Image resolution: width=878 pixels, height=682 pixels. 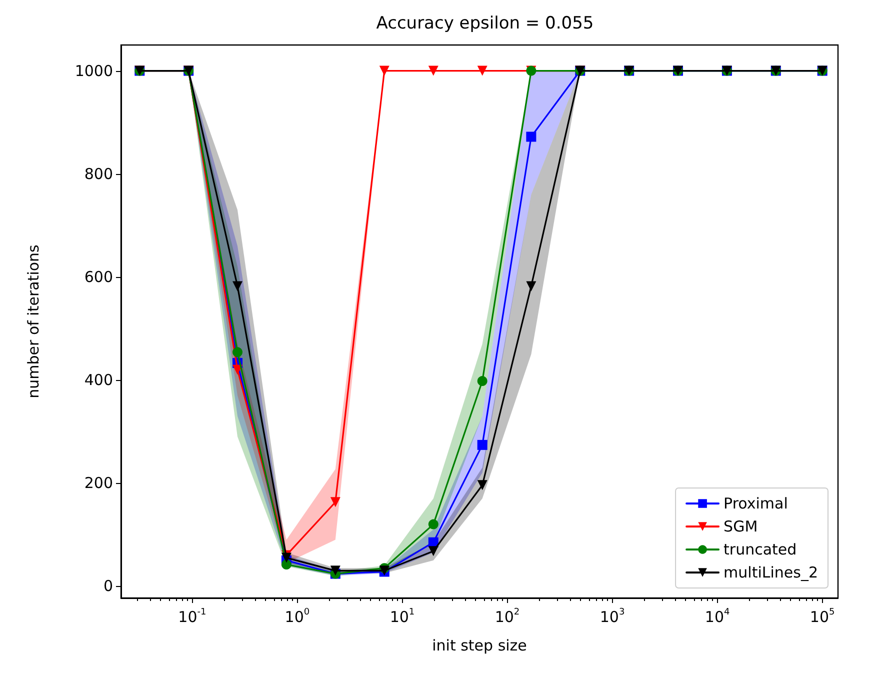 What do you see at coordinates (485, 24) in the screenshot?
I see `chart-title: Accuracy epsilon = 0.055` at bounding box center [485, 24].